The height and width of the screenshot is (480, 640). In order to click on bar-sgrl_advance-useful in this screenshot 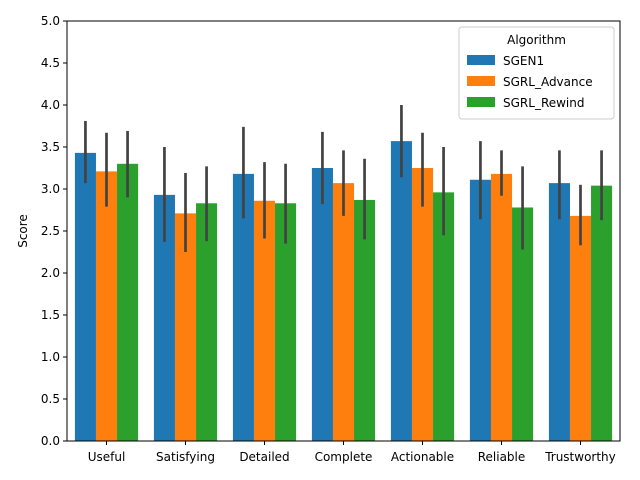, I will do `click(106, 306)`.